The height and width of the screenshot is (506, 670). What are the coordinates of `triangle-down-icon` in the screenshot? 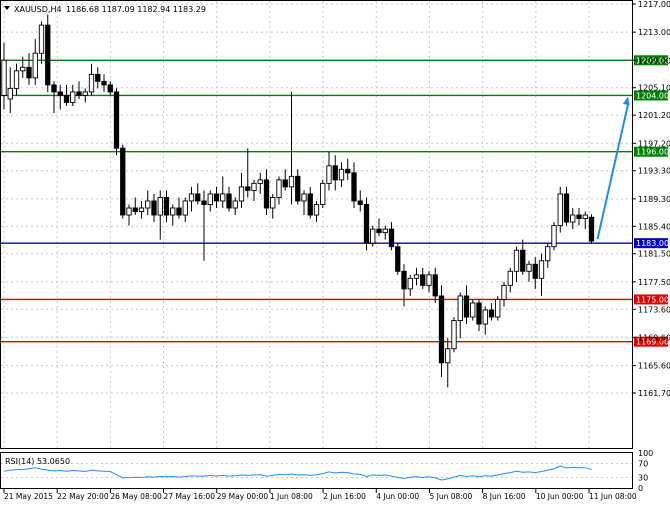 It's located at (7, 8).